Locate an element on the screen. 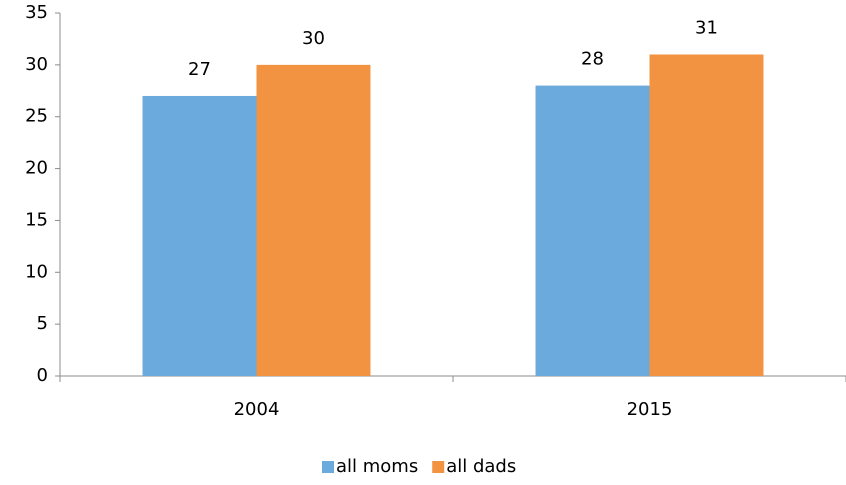  y-tick-label: 15 is located at coordinates (36, 219).